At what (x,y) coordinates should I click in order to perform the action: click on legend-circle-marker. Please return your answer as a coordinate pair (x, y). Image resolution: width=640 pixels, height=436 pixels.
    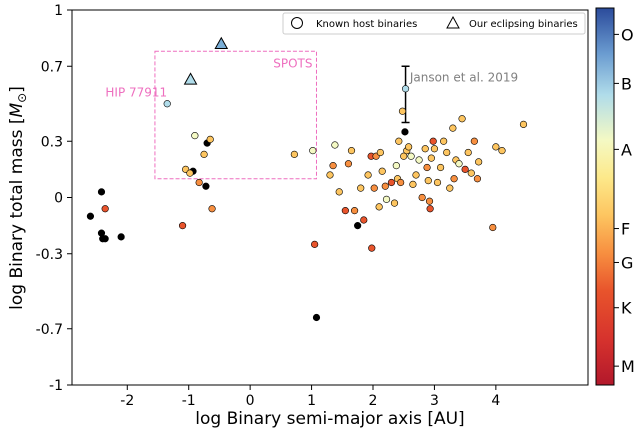
    Looking at the image, I should click on (297, 23).